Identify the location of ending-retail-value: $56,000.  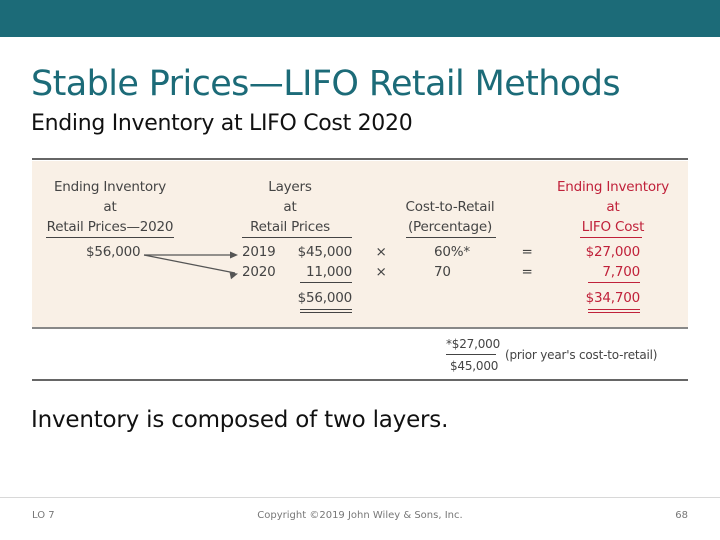
(113, 252).